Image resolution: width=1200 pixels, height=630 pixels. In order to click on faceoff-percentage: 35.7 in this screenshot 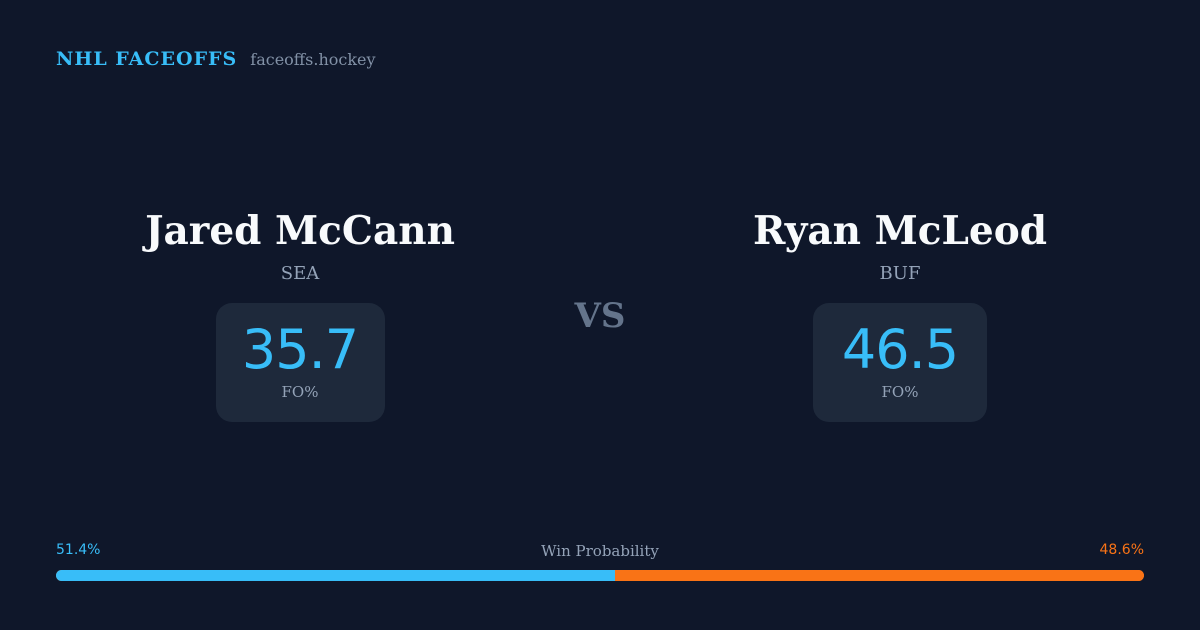, I will do `click(300, 349)`.